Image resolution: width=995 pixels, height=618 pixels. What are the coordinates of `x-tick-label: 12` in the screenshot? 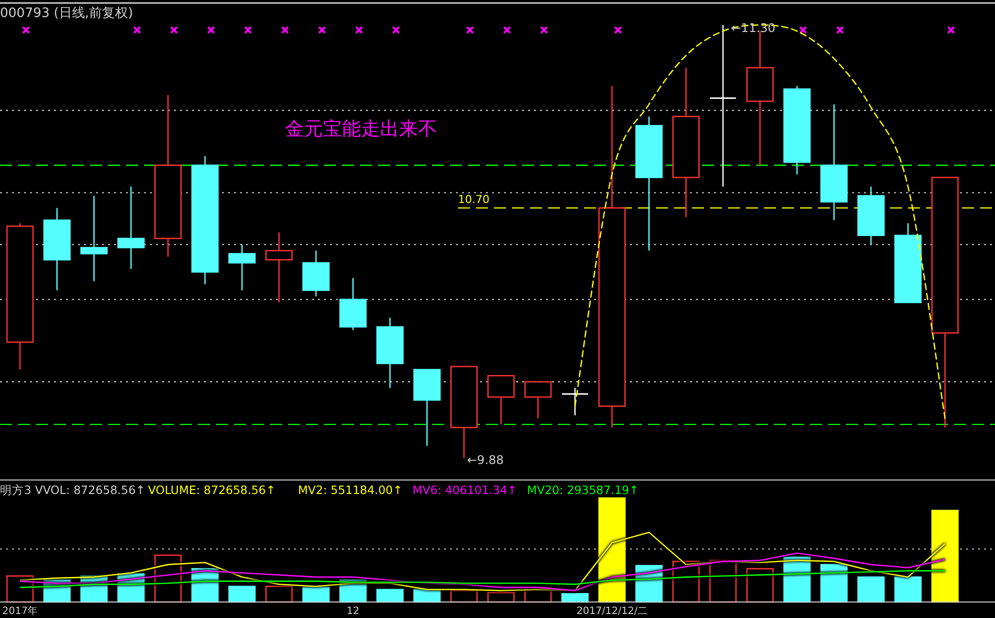 It's located at (353, 611).